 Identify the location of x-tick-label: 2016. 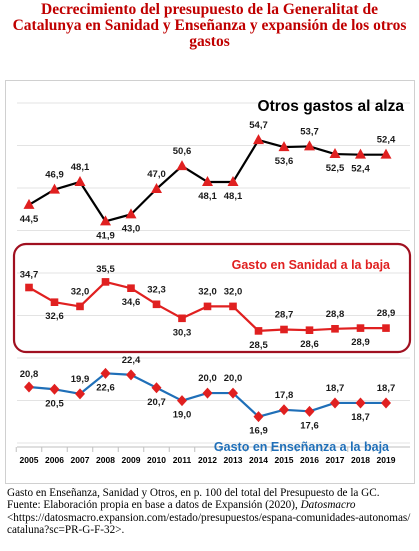
(309, 460).